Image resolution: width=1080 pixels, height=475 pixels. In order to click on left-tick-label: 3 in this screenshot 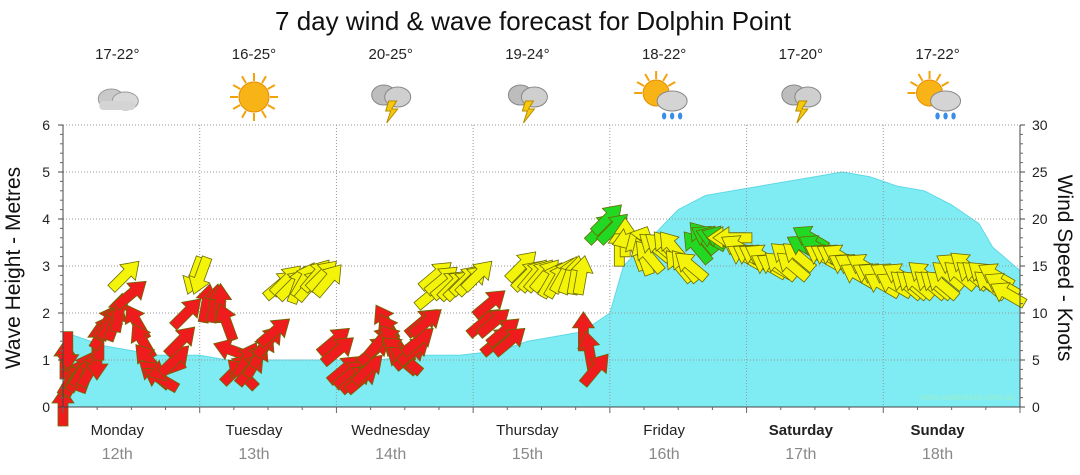, I will do `click(46, 266)`.